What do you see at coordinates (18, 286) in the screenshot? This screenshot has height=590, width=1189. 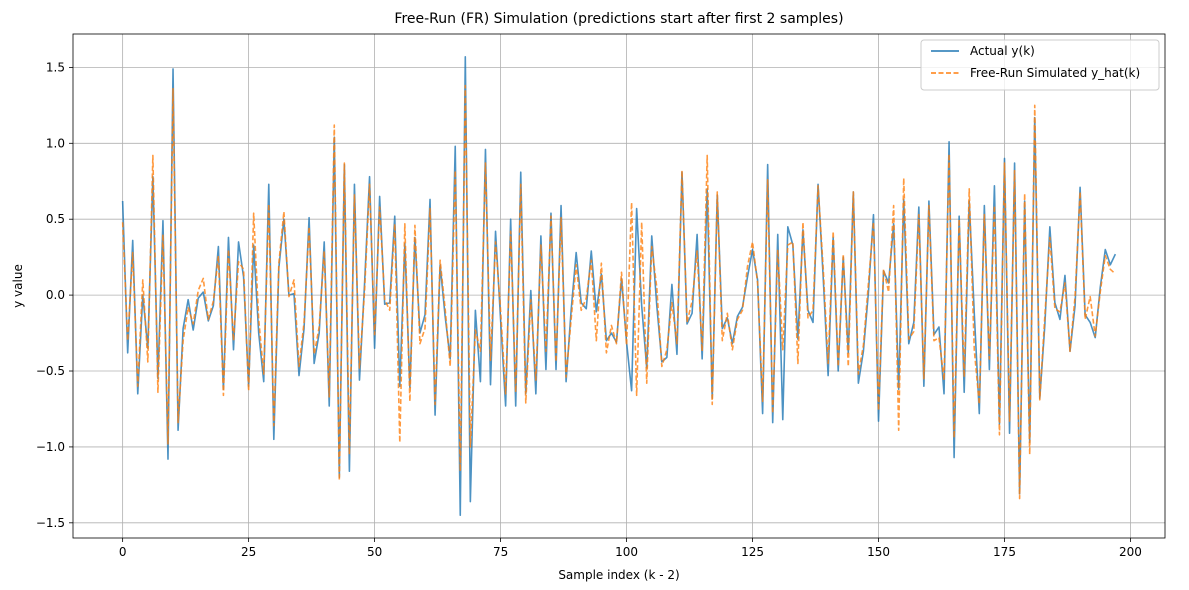 I see `y-axis-label: y value` at bounding box center [18, 286].